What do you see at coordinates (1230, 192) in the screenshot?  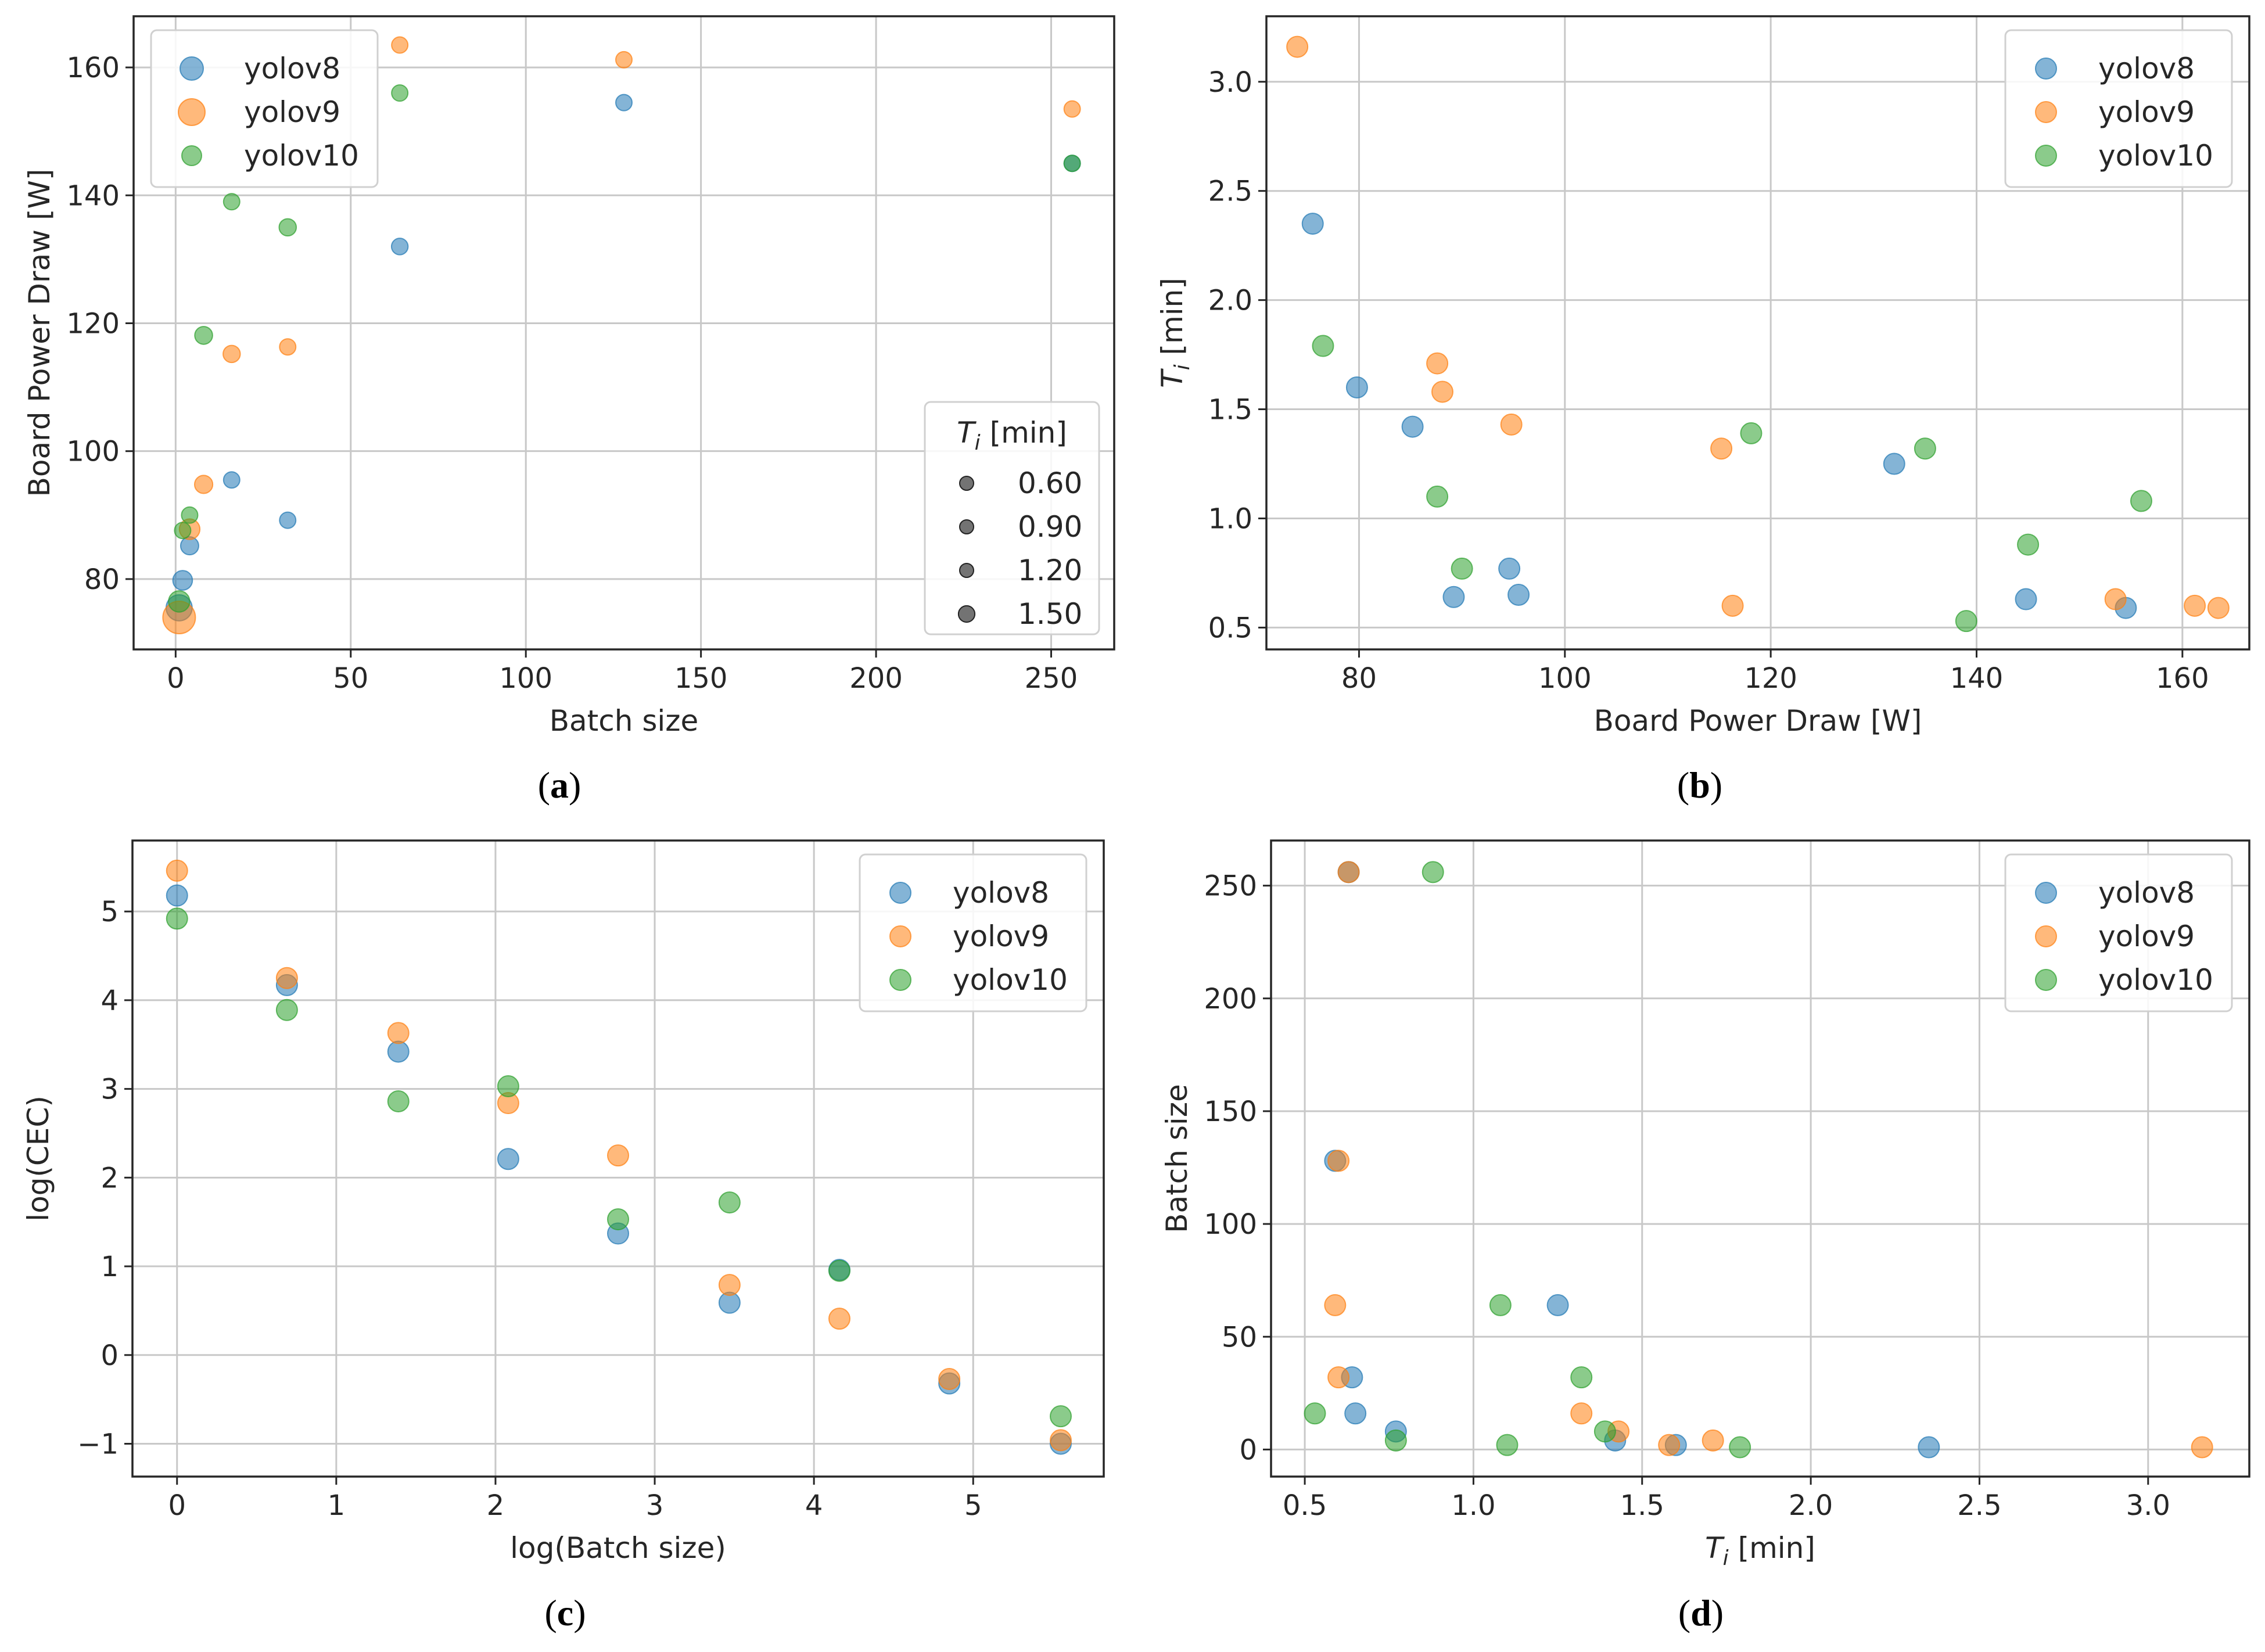 I see `y-tick-label: 2.5` at bounding box center [1230, 192].